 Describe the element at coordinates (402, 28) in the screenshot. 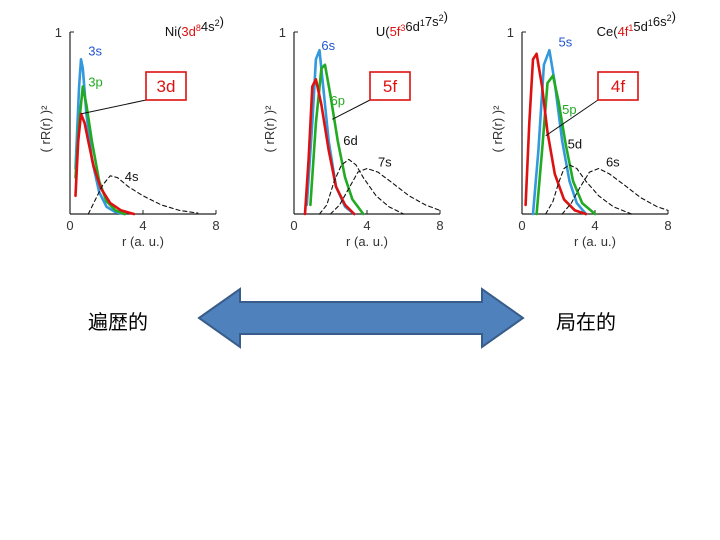

I see `chart-title-part: 3` at that location.